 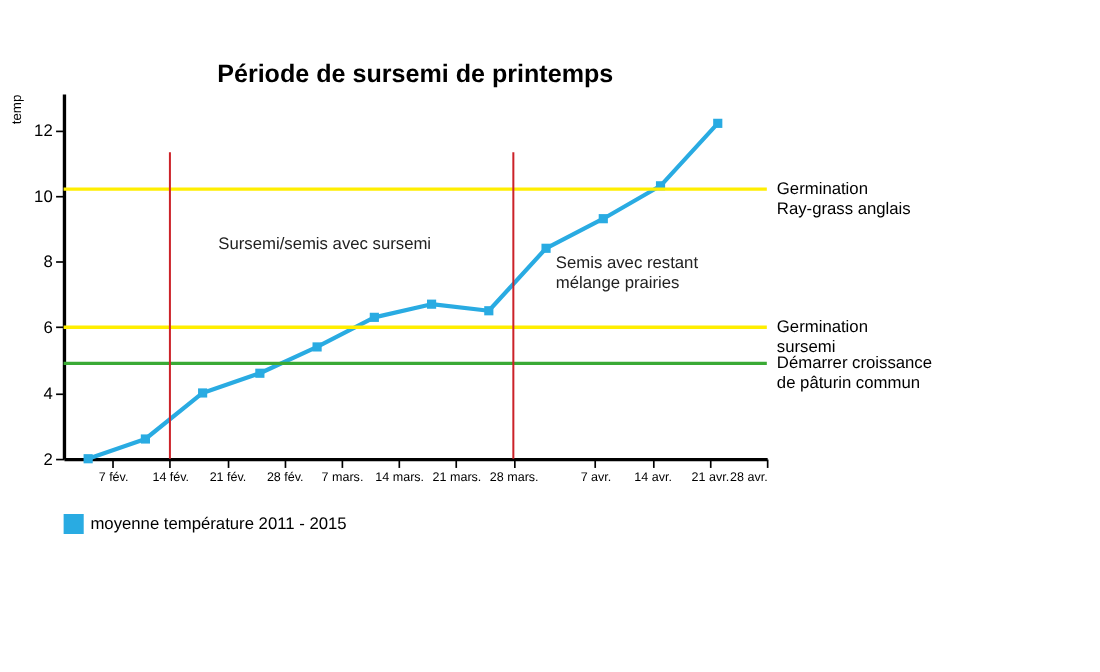 What do you see at coordinates (219, 523) in the screenshot?
I see `legend-label: moyenne température 2011 - 2015` at bounding box center [219, 523].